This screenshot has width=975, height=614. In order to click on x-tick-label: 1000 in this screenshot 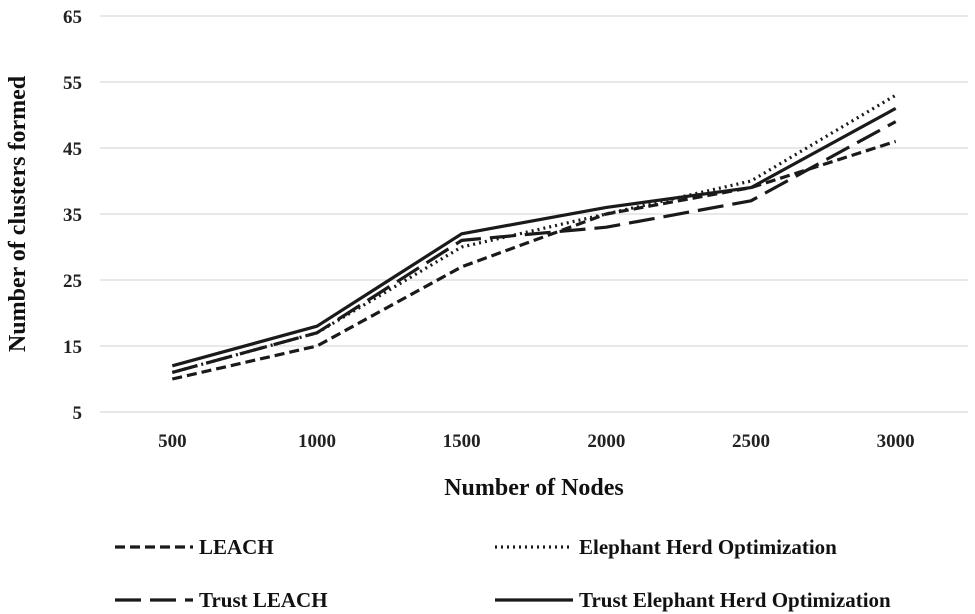, I will do `click(317, 441)`.